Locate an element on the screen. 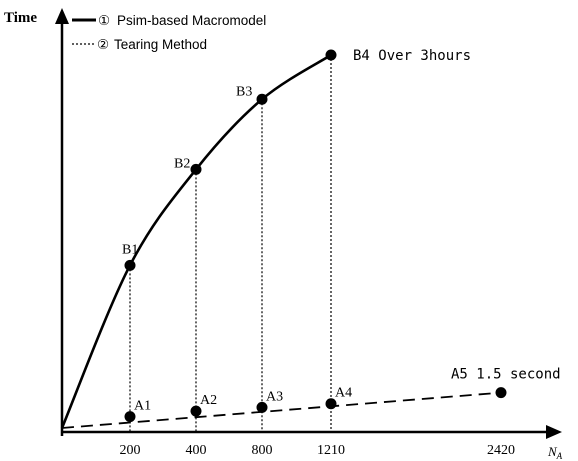 Image resolution: width=578 pixels, height=461 pixels. legend-marker-2: ② is located at coordinates (103, 44).